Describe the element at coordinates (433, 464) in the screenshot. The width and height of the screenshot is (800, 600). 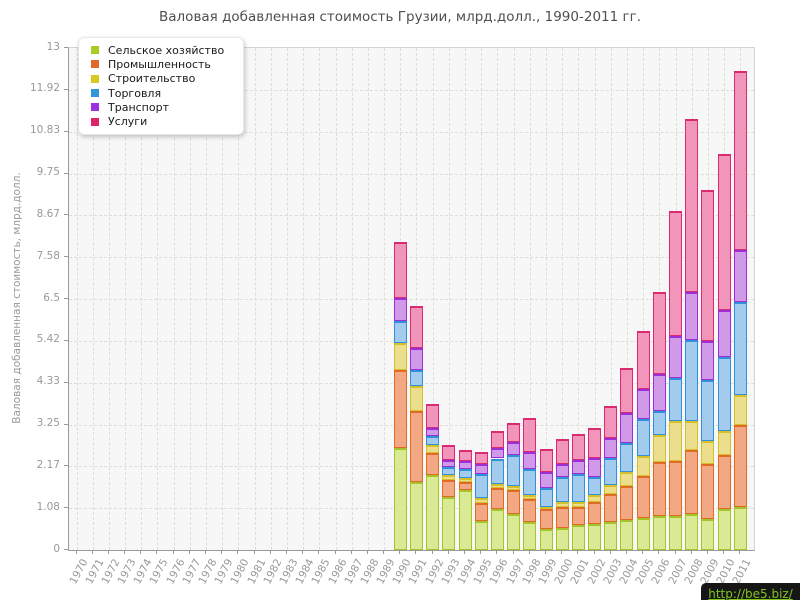
I see `bar-segment-1992-Промышленность` at that location.